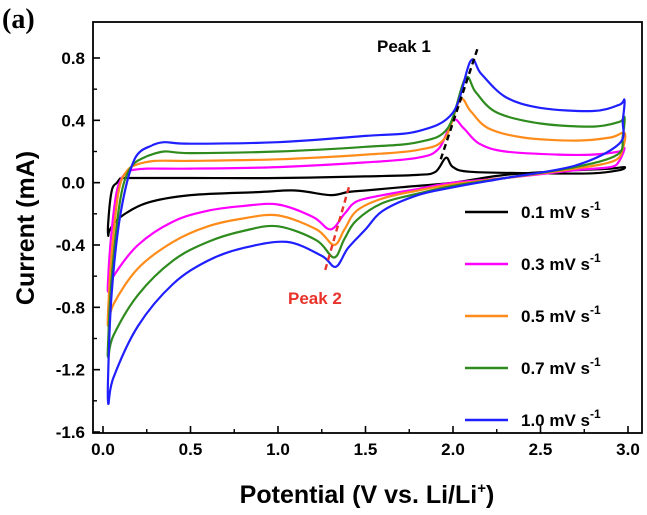  Describe the element at coordinates (70, 432) in the screenshot. I see `y-tick-label: -1.6` at that location.